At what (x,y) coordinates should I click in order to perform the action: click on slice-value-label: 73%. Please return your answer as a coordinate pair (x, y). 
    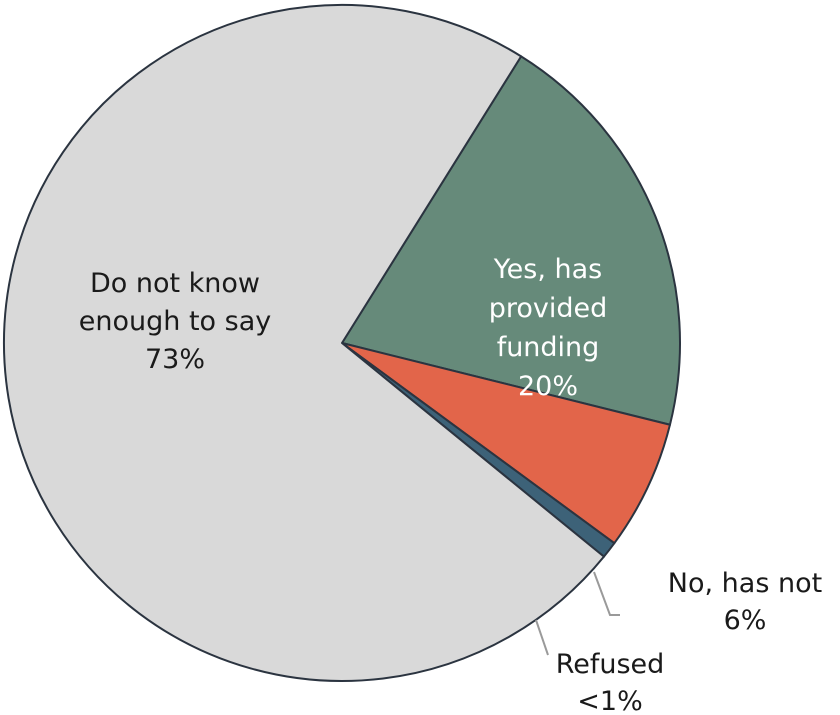
    Looking at the image, I should click on (175, 359).